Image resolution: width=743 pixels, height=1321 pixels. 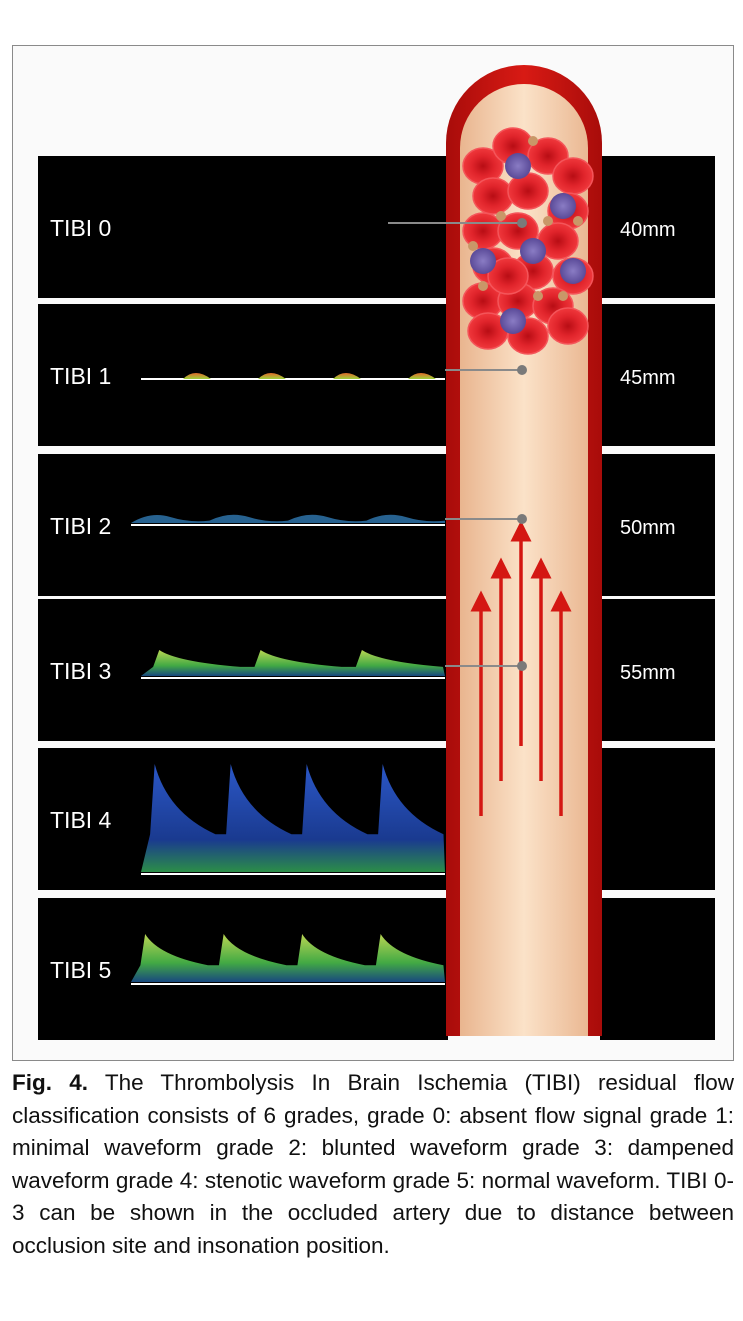 I want to click on distance-label-1: 45mm, so click(x=648, y=378).